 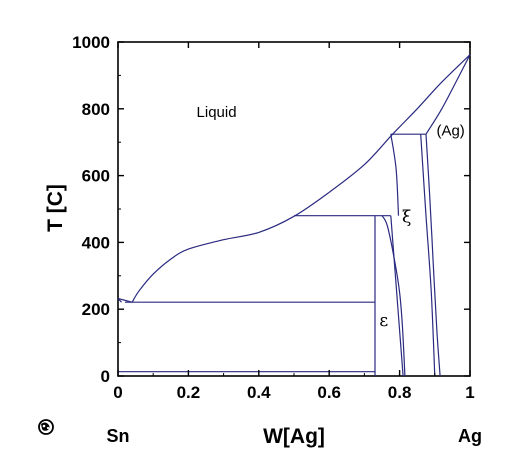 What do you see at coordinates (117, 392) in the screenshot?
I see `x-tick-label: 0` at bounding box center [117, 392].